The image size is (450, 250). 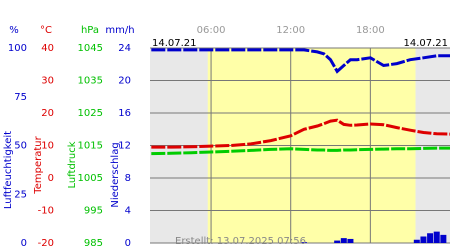 I want to click on axis-label: Luftdruck, so click(x=72, y=164).